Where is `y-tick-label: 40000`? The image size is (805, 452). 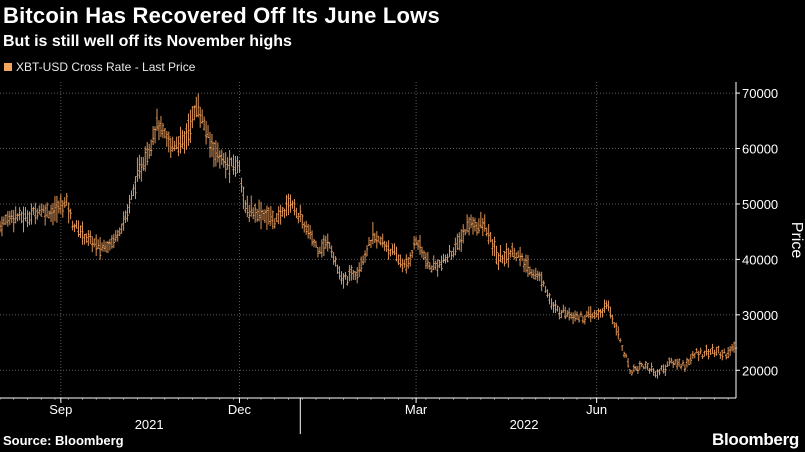 y-tick-label: 40000 is located at coordinates (760, 259).